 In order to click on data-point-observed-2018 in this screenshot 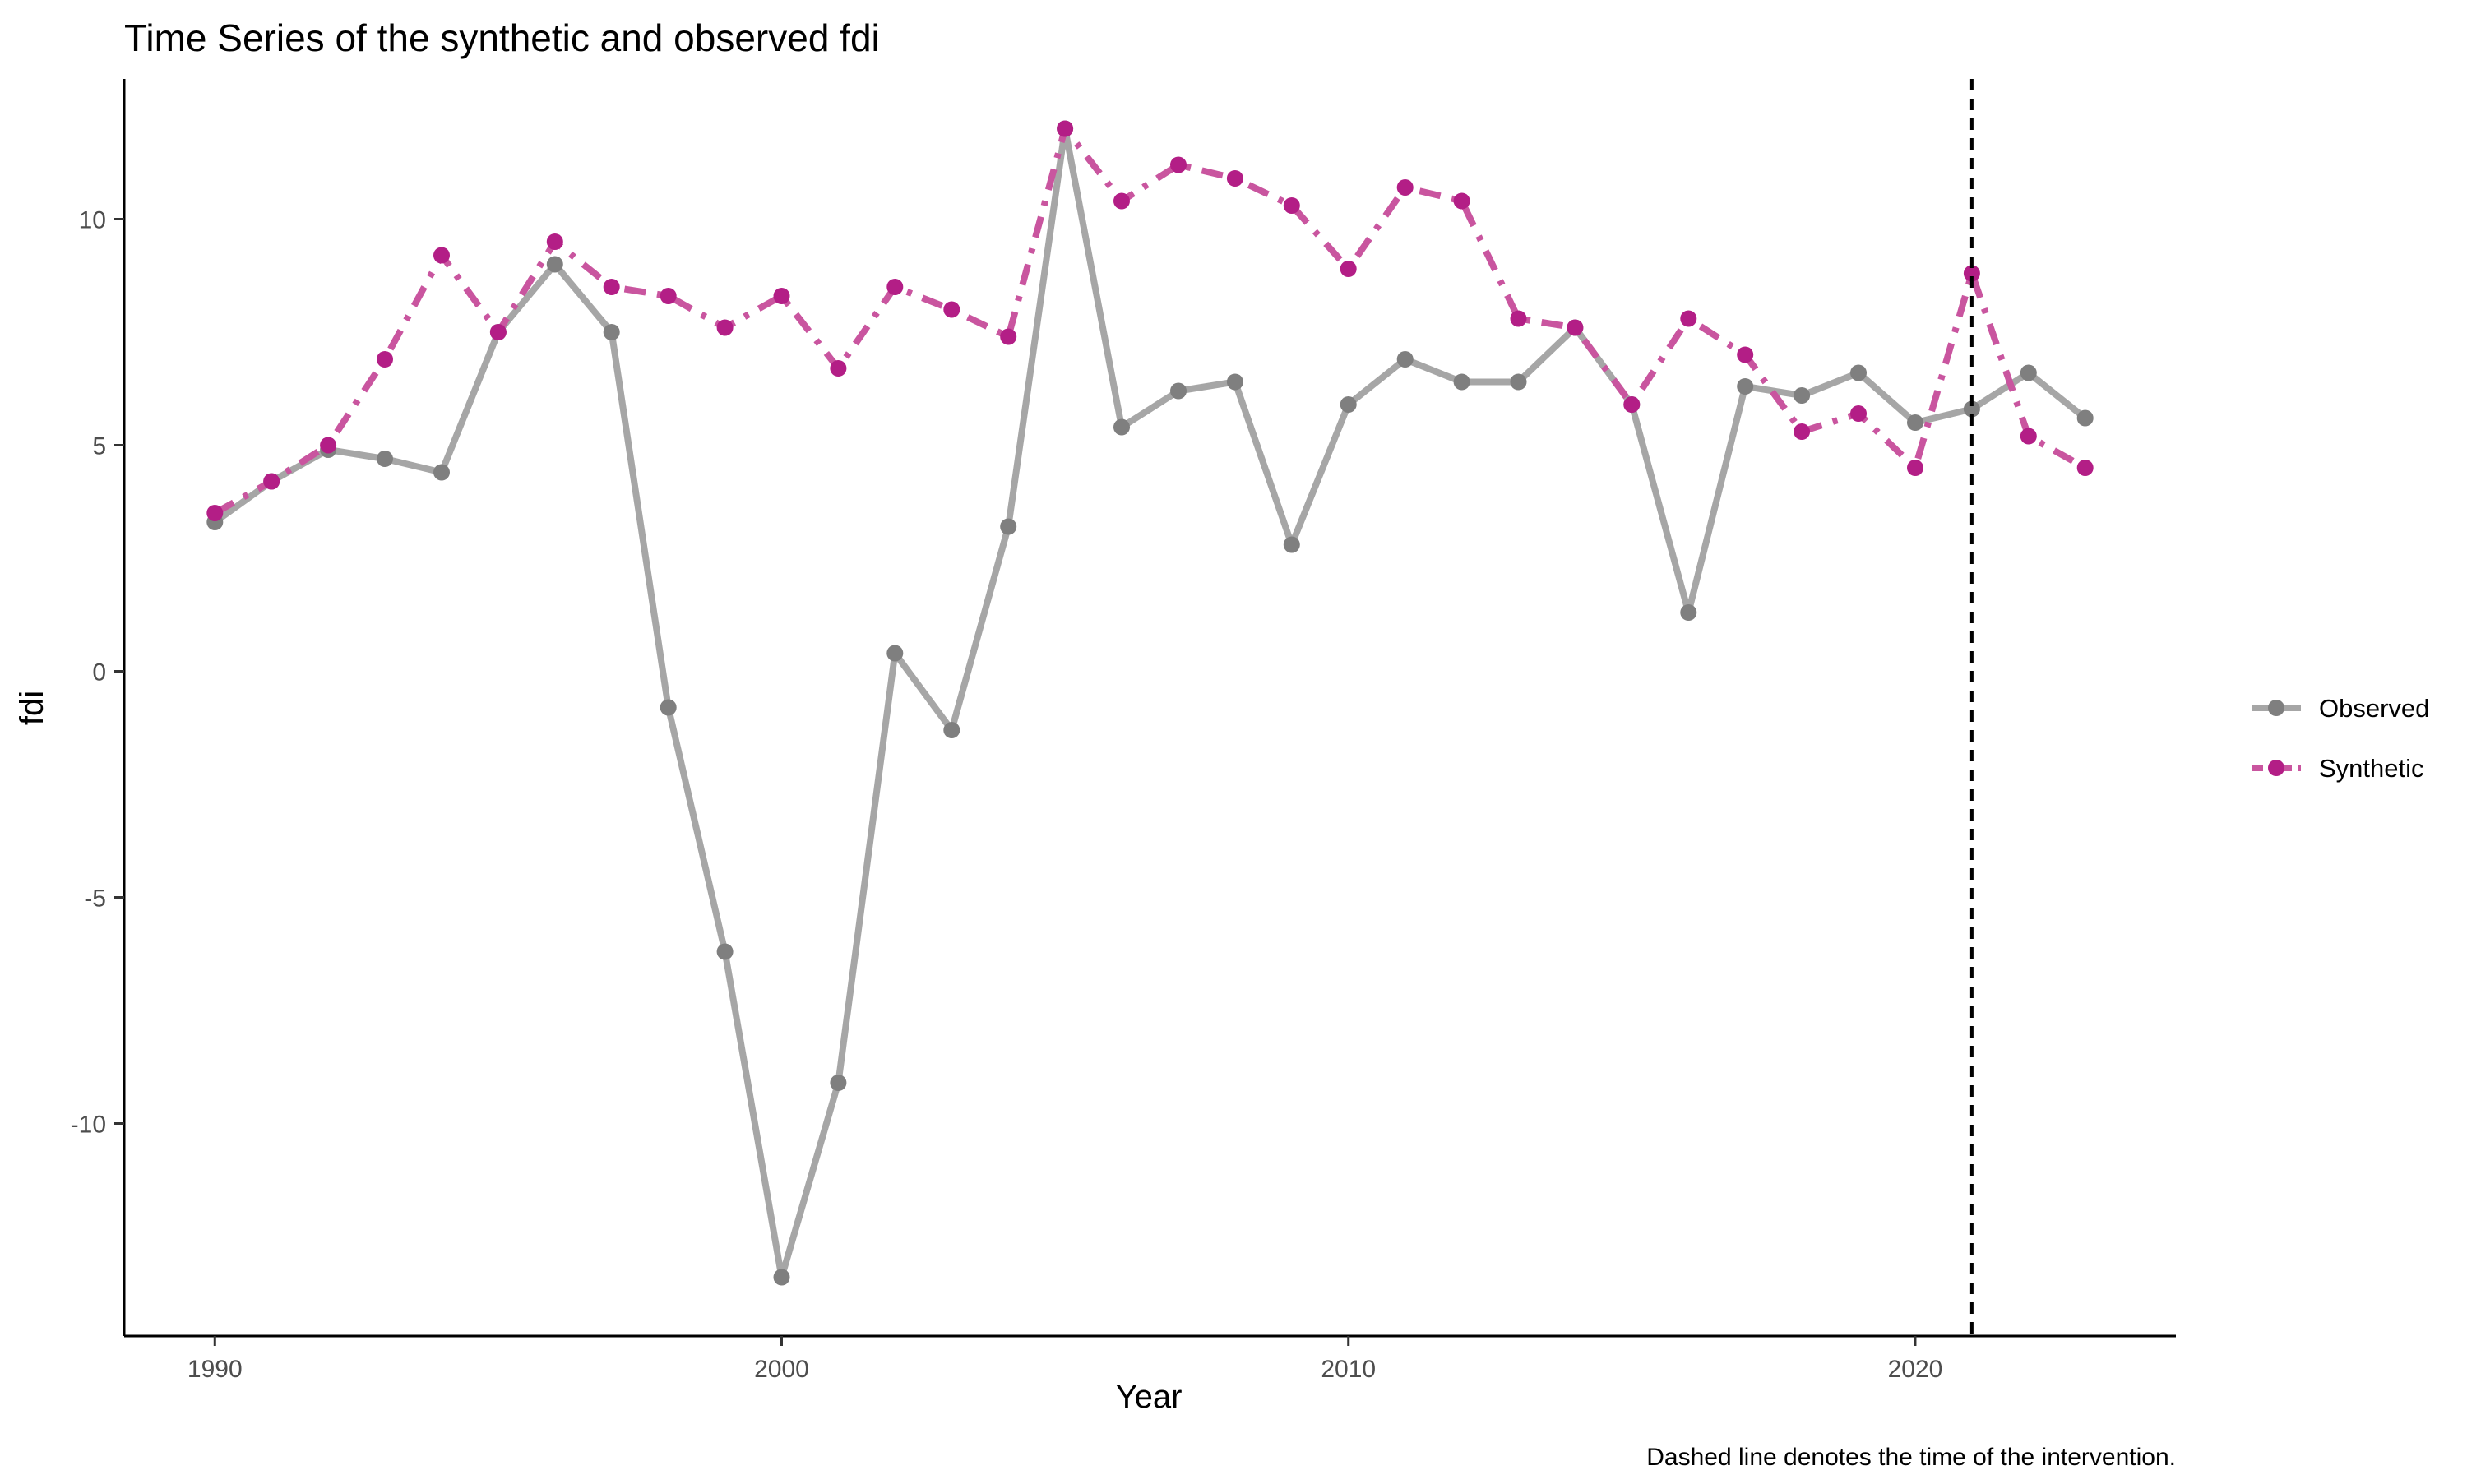, I will do `click(1803, 396)`.